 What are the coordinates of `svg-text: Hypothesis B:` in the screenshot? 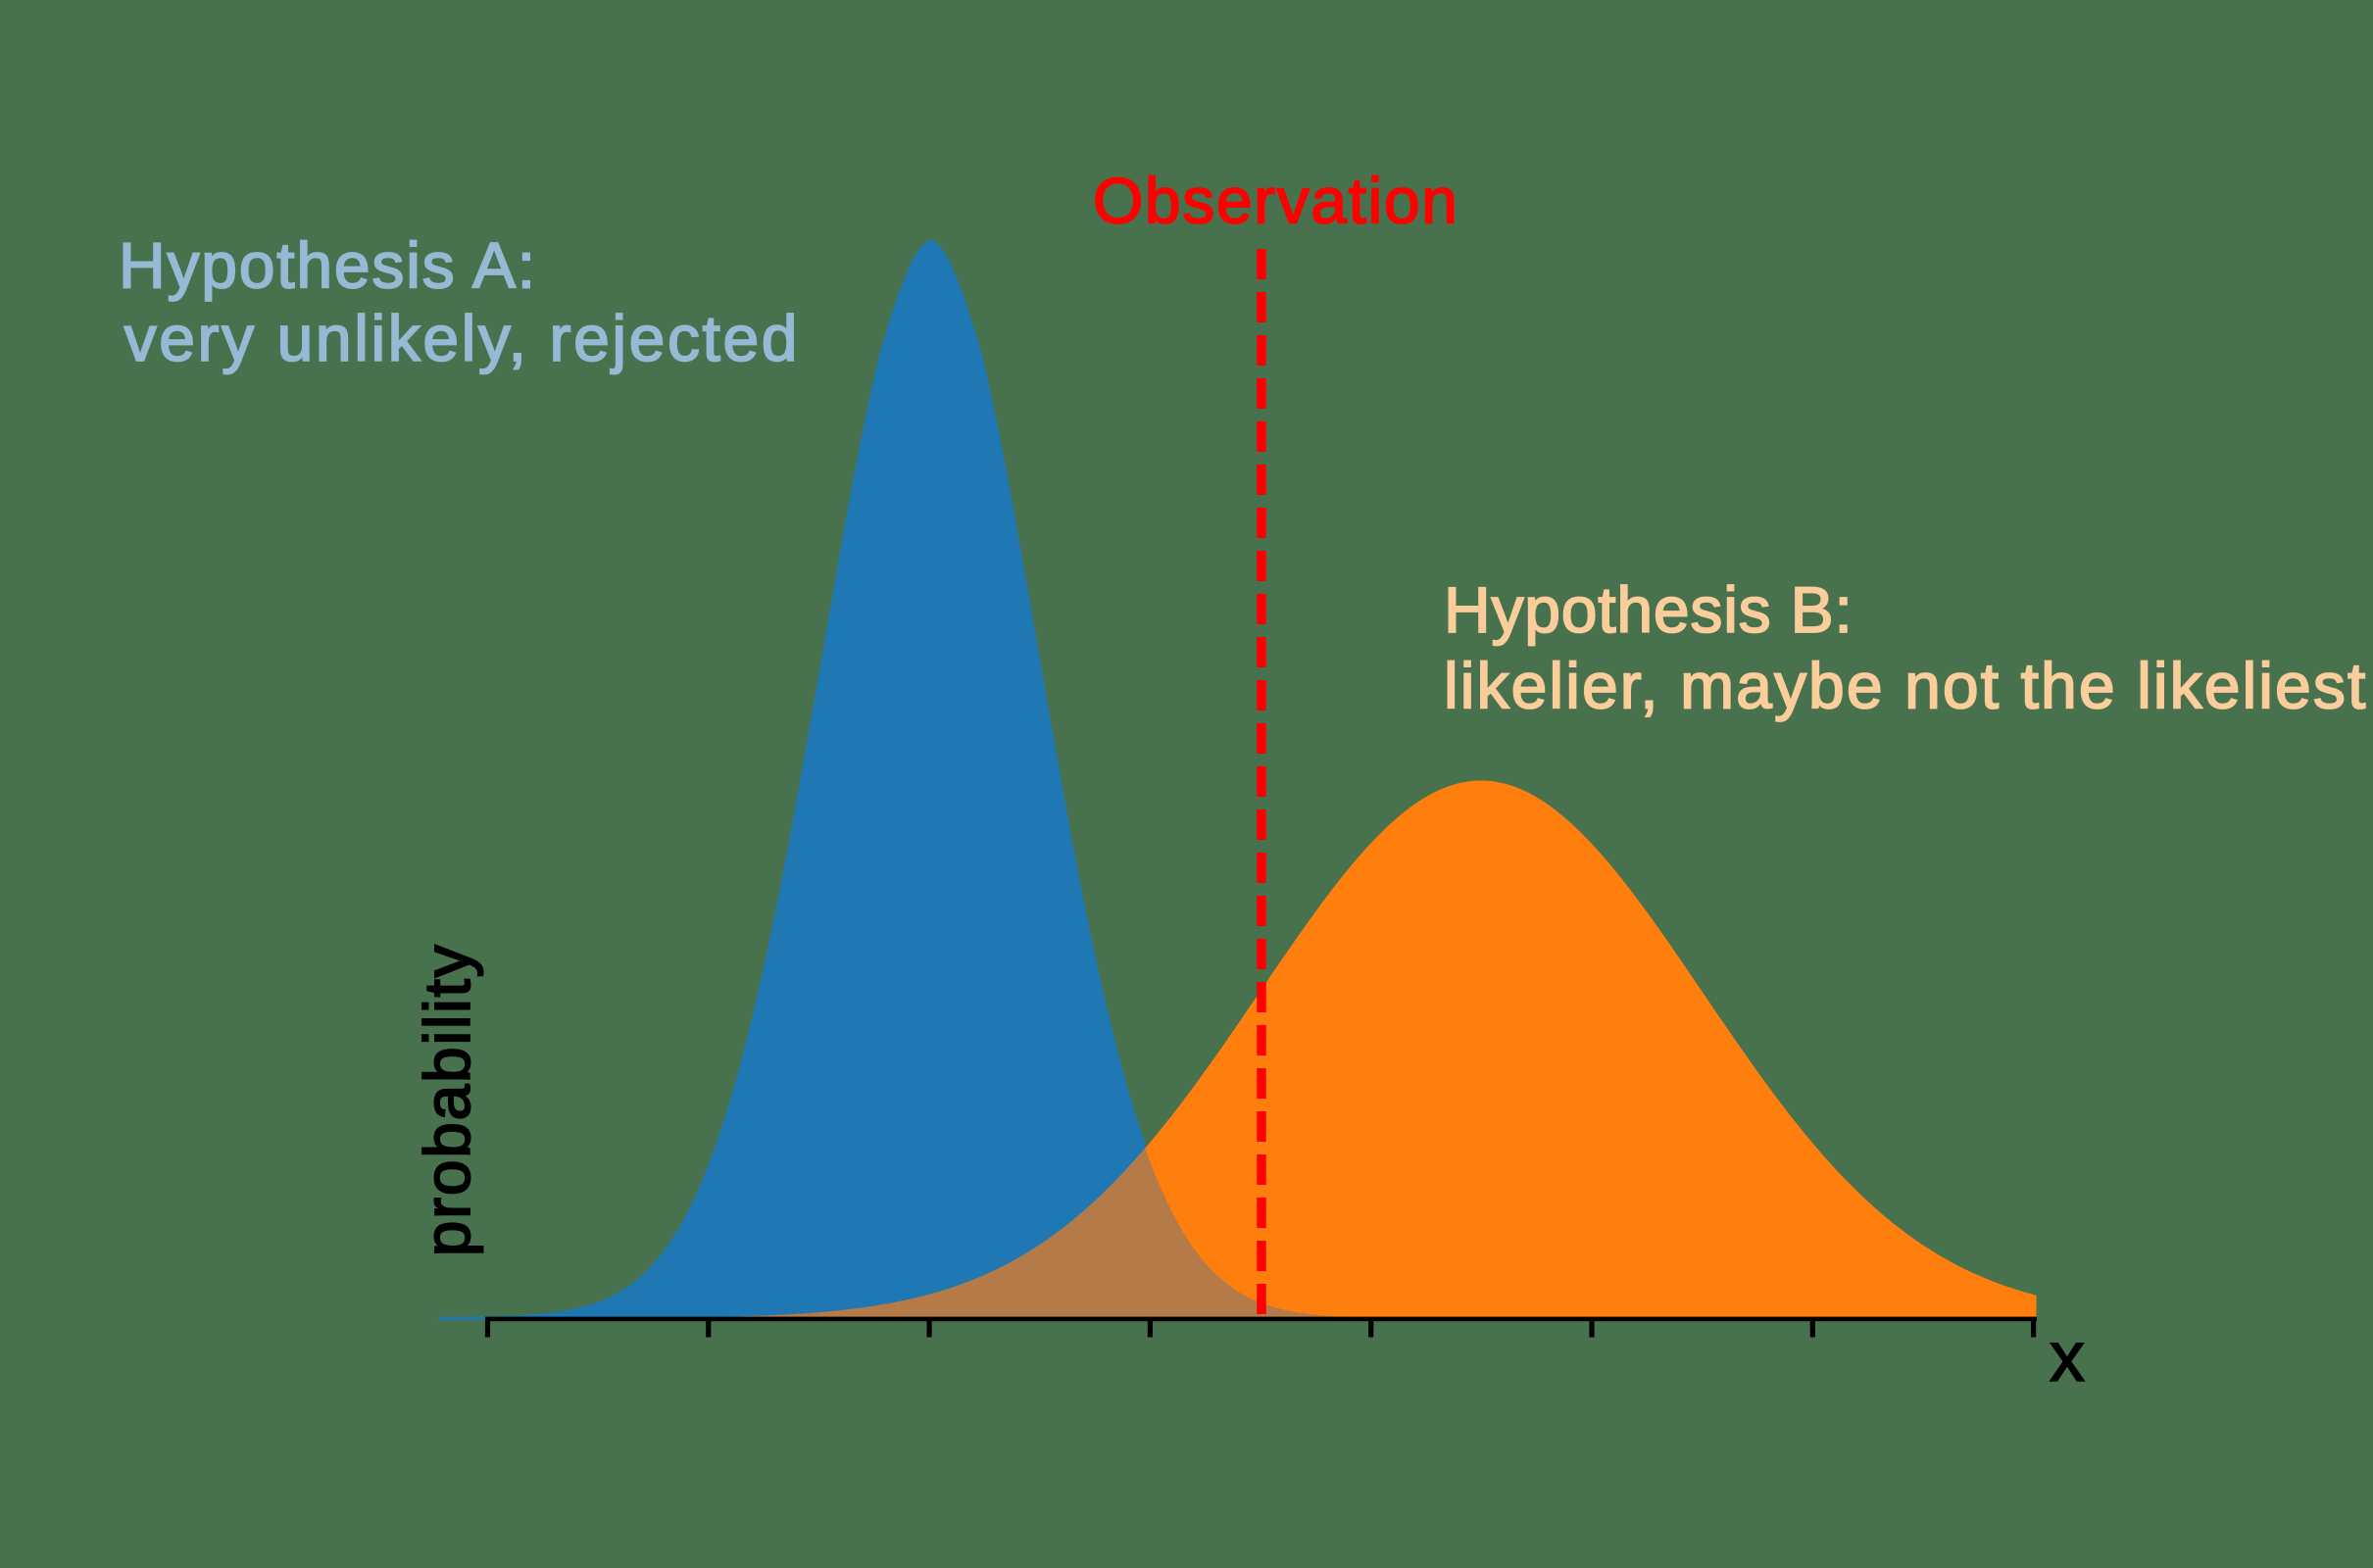 It's located at (1649, 609).